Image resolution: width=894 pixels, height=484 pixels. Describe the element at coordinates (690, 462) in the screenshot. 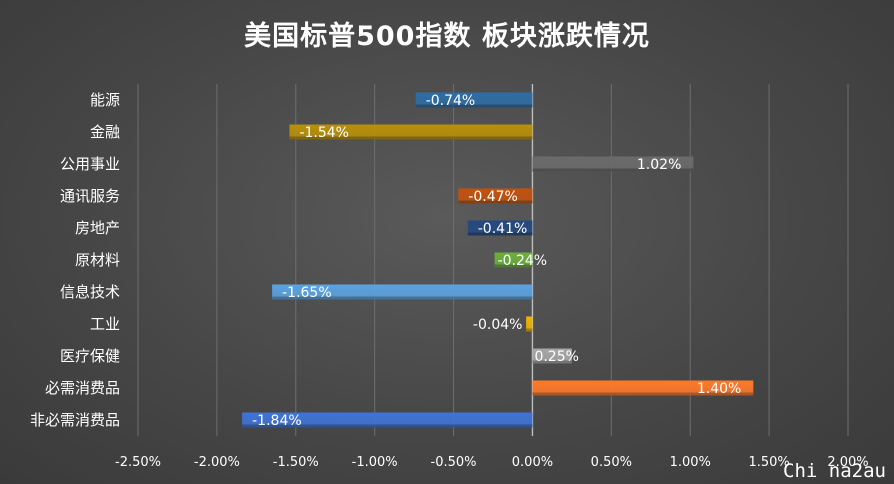

I see `x-tick-label: 1.00%` at that location.